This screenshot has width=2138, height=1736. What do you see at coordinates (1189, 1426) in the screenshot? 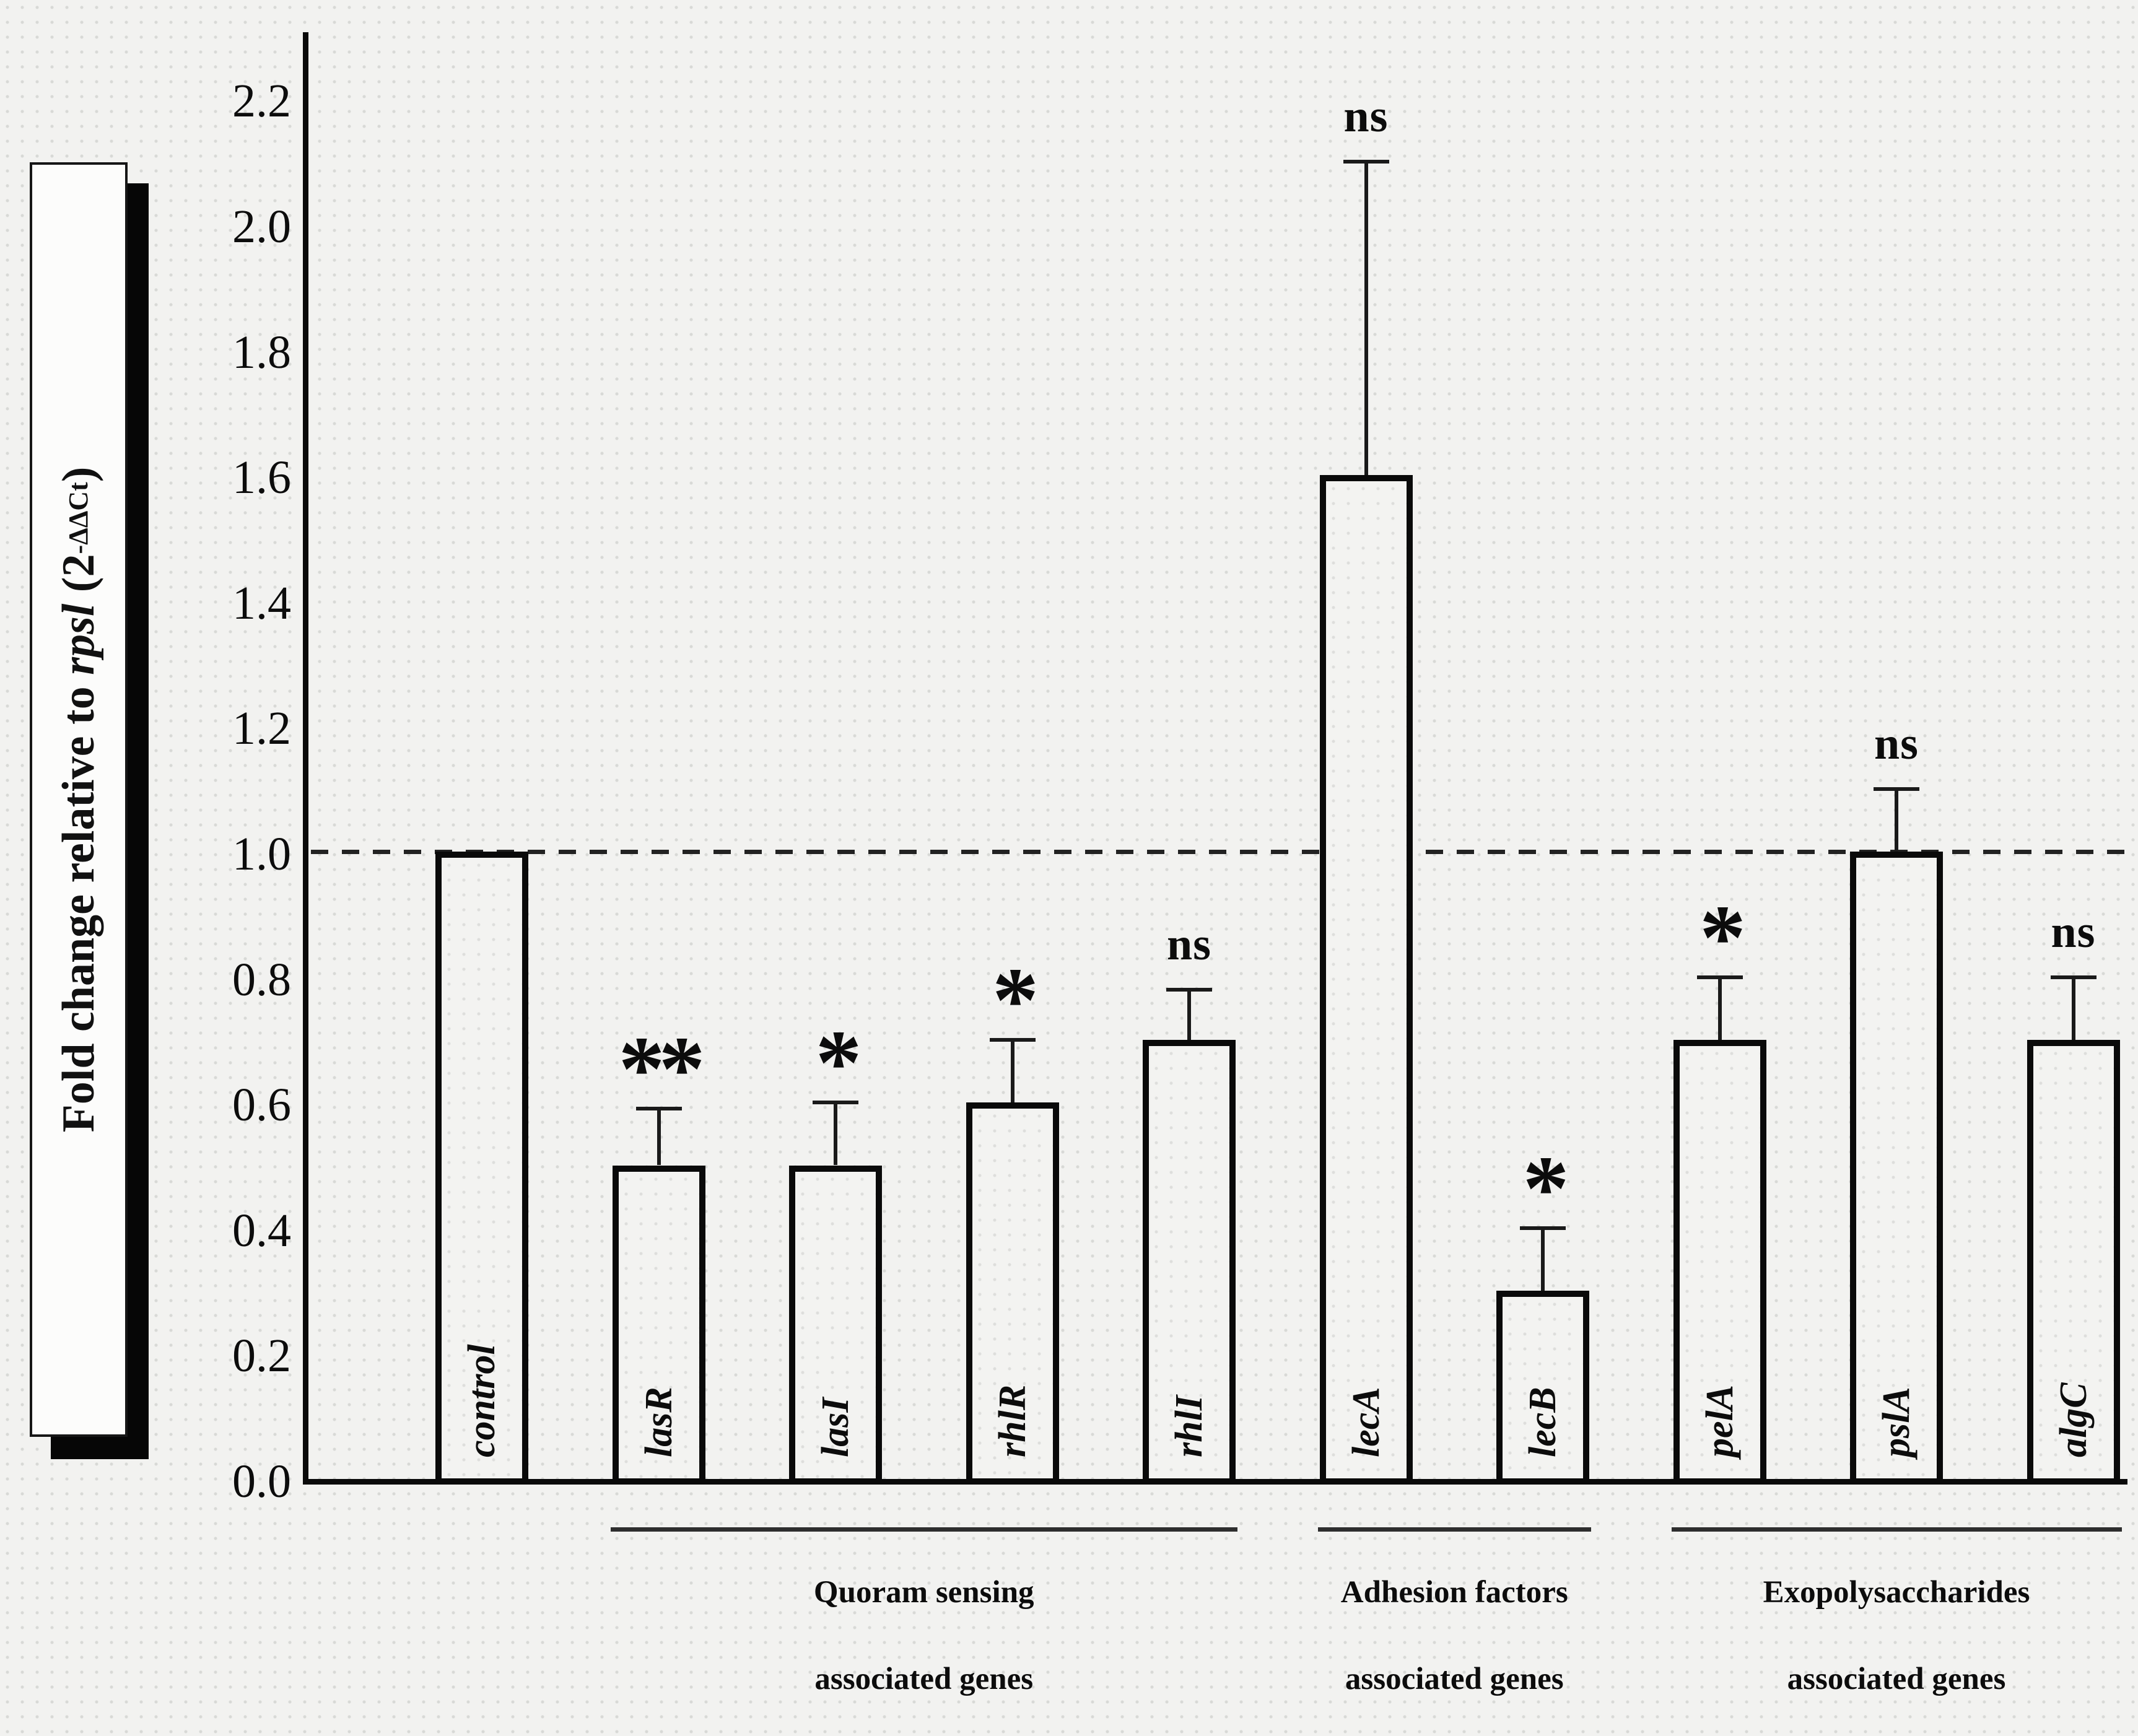
I see `bar-label: rhlI` at bounding box center [1189, 1426].